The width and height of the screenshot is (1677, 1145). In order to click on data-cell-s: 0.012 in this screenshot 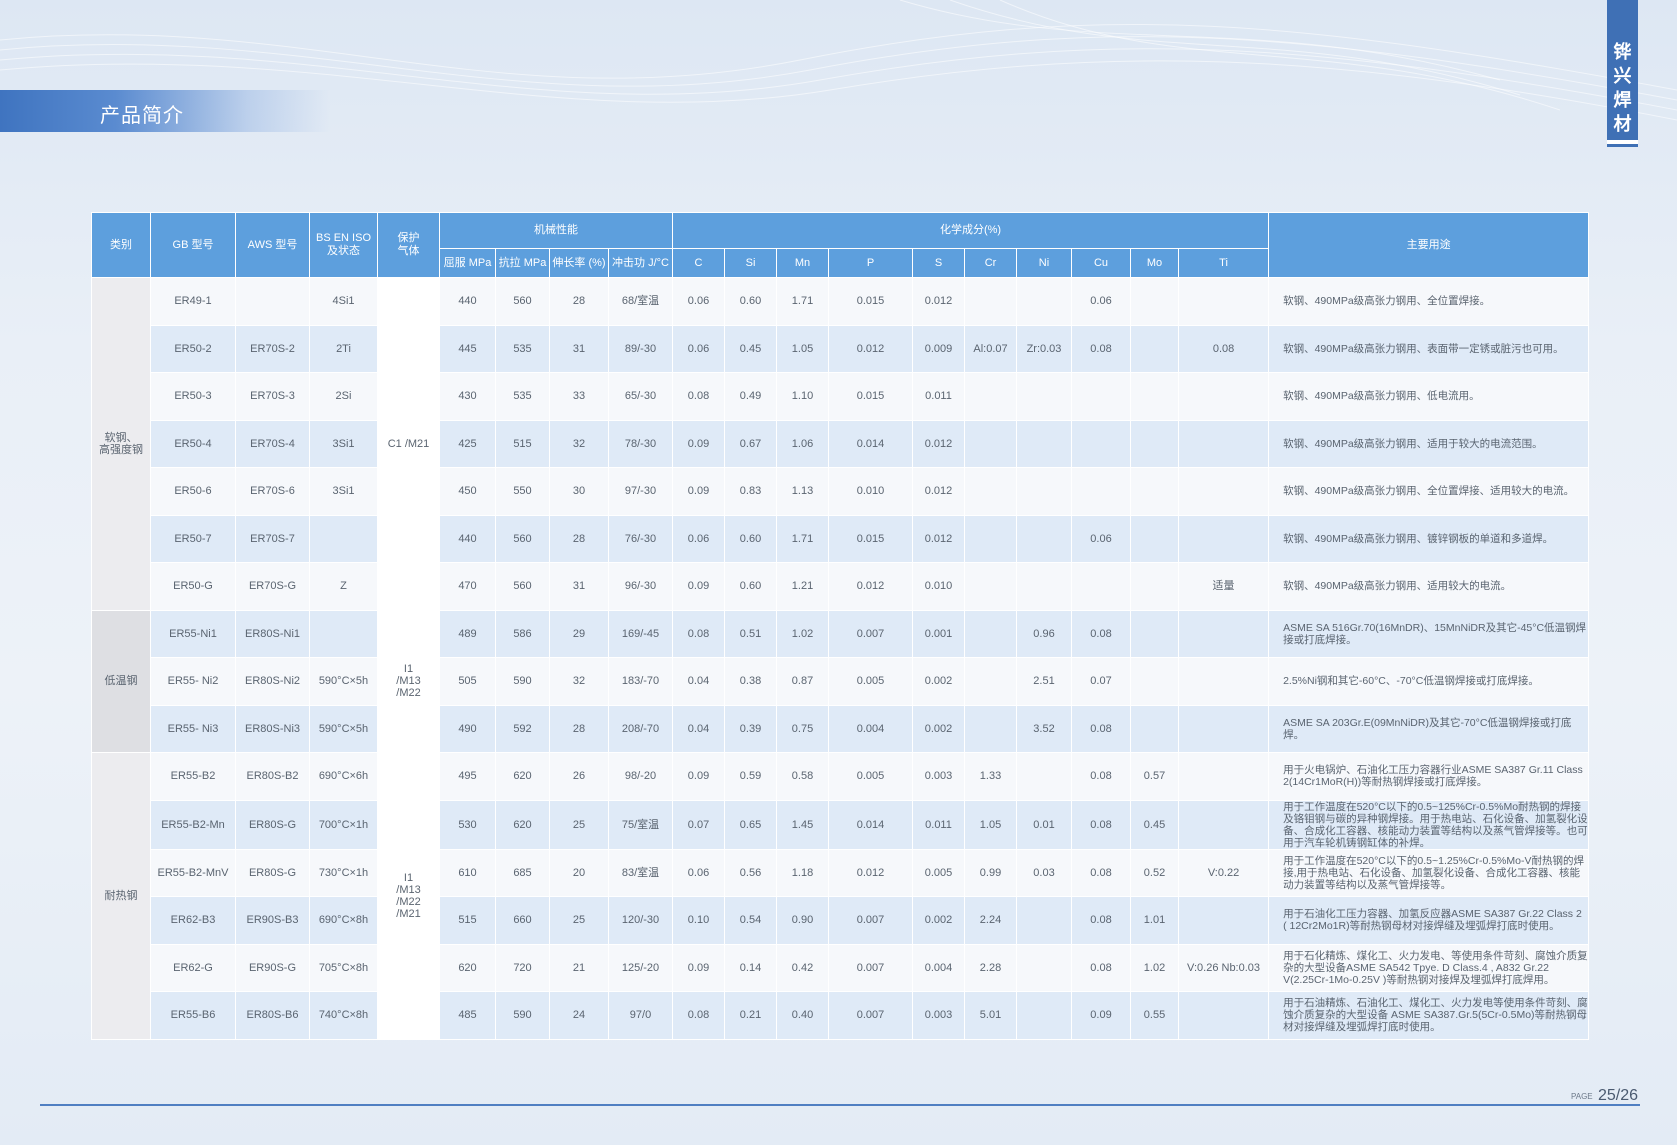, I will do `click(938, 443)`.